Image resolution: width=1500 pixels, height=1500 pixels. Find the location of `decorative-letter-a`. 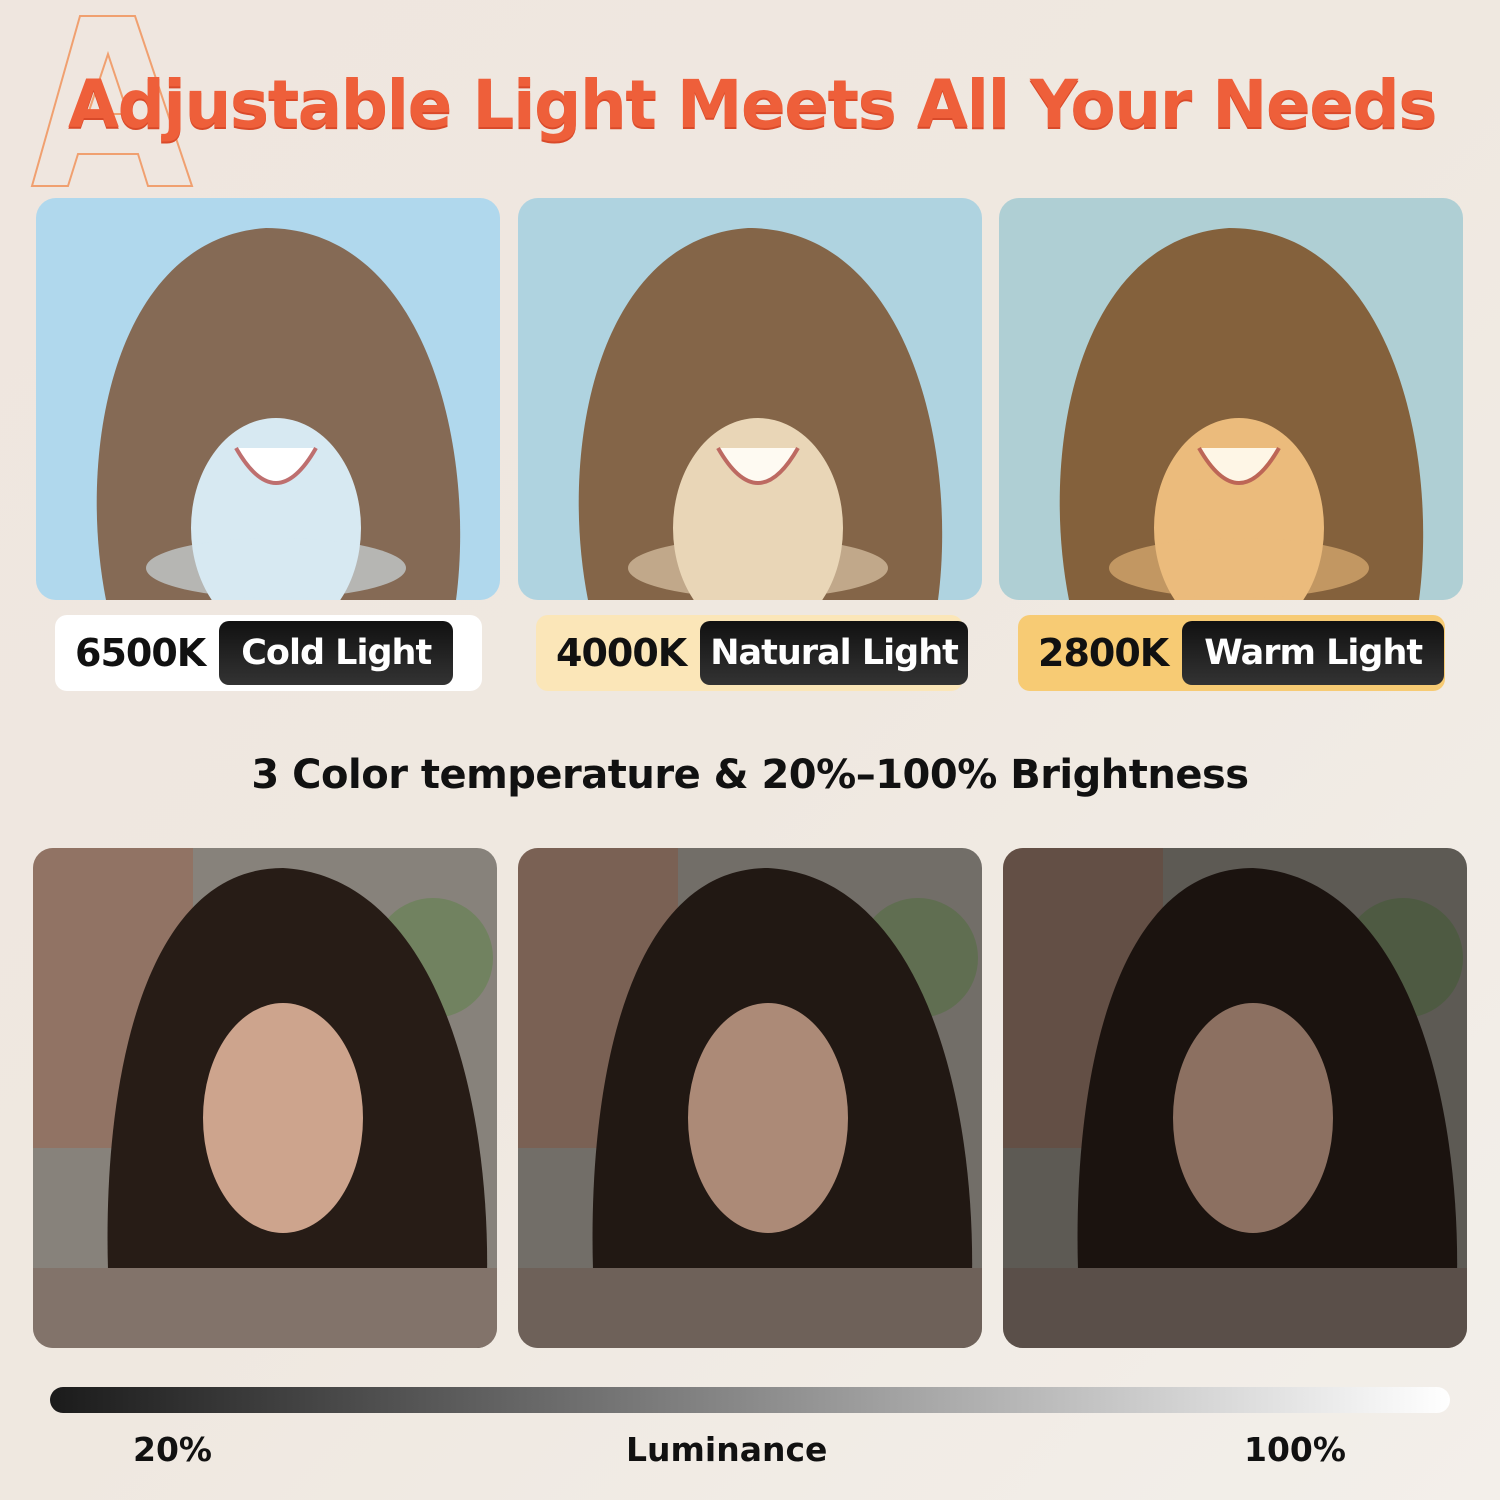

decorative-letter-a is located at coordinates (112, 101).